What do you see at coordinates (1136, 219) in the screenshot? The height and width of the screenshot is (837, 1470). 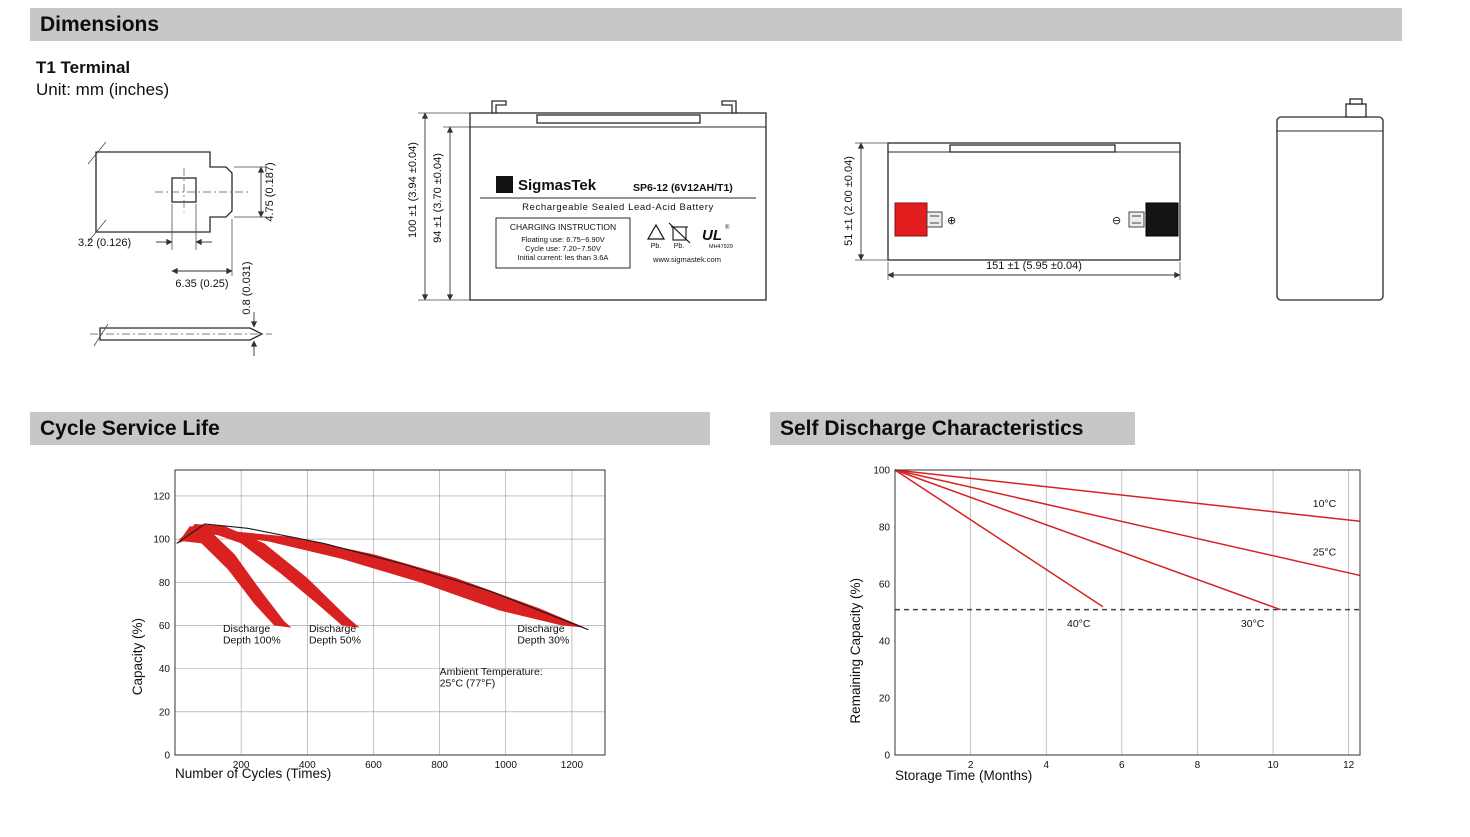 I see `negative-connector-icon` at bounding box center [1136, 219].